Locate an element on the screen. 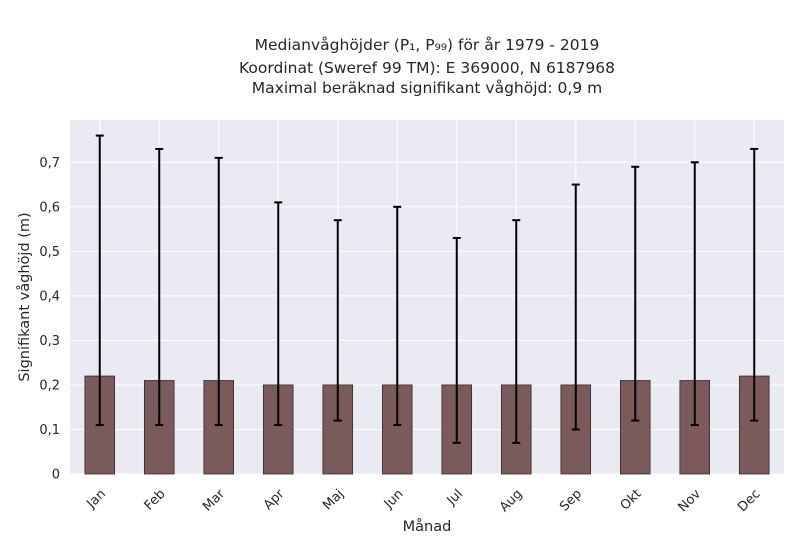 This screenshot has height=550, width=800. x-tick-label: Dec is located at coordinates (749, 501).